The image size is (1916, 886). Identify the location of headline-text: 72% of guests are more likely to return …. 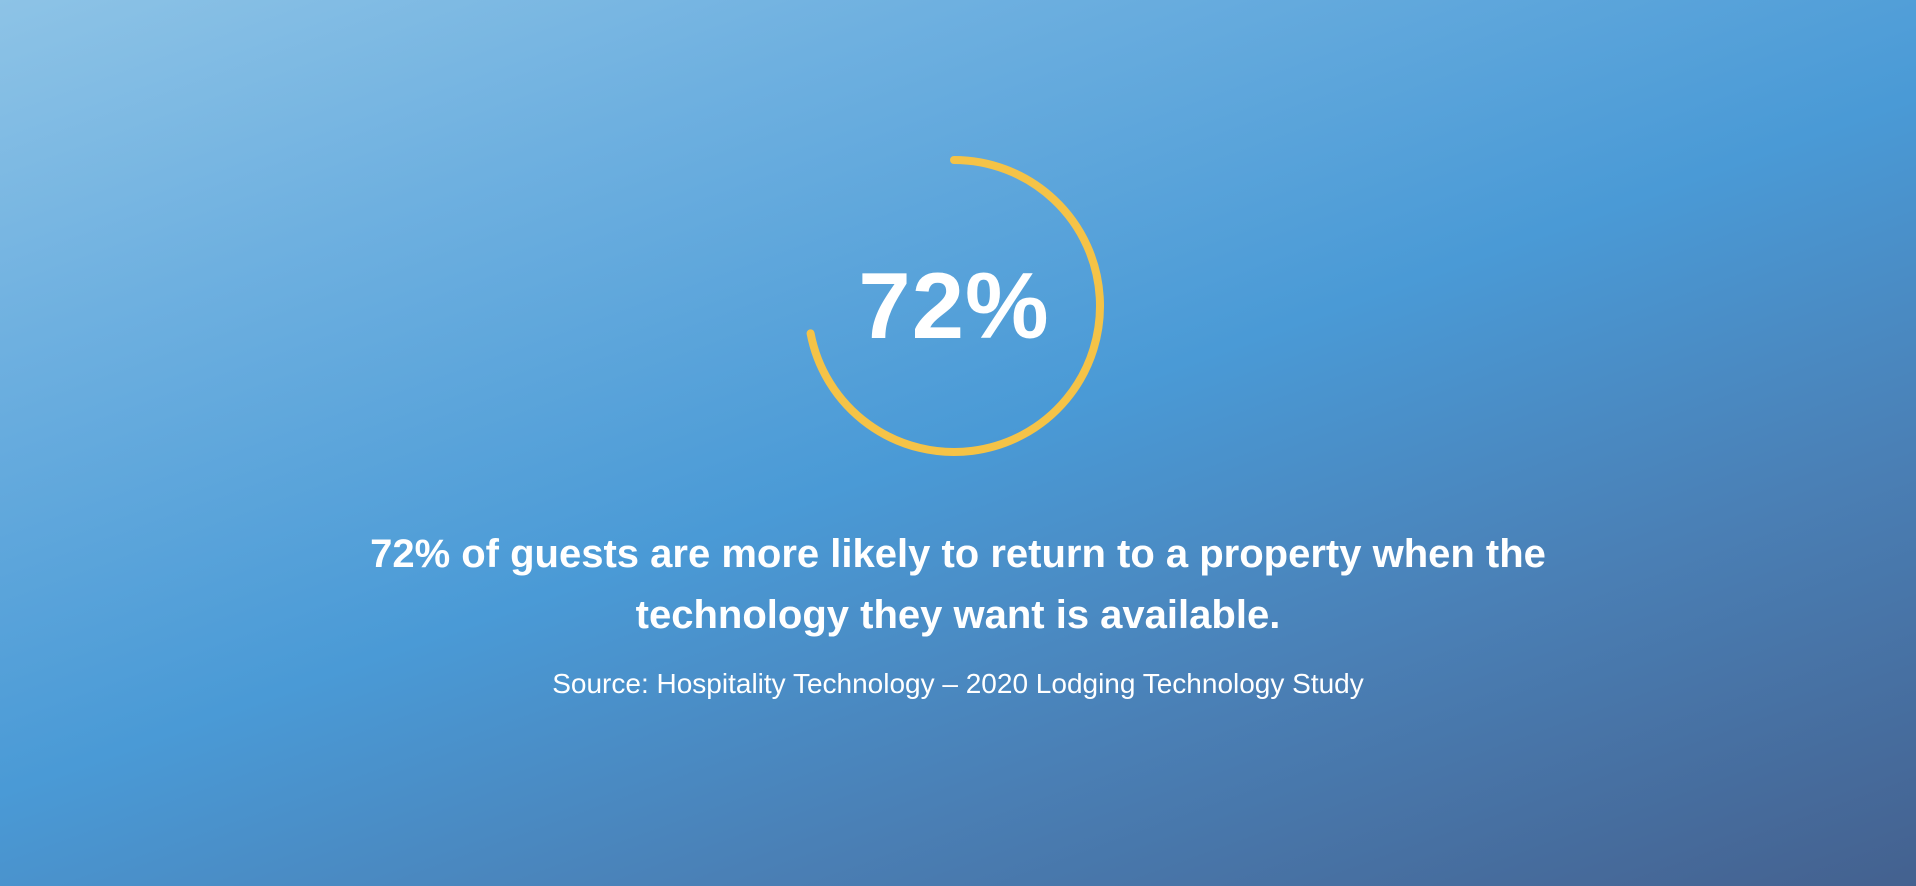
(958, 584).